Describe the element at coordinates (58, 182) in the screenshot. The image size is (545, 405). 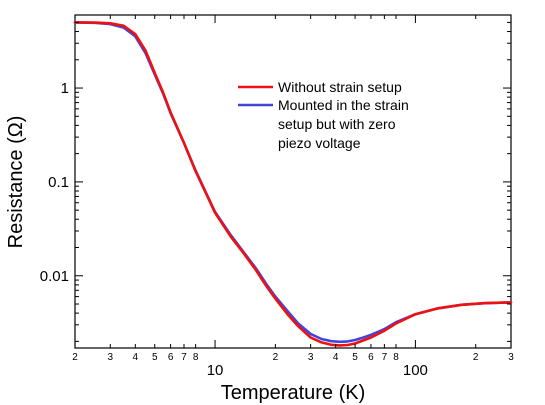
I see `y-major-tick-label: 0.1` at that location.